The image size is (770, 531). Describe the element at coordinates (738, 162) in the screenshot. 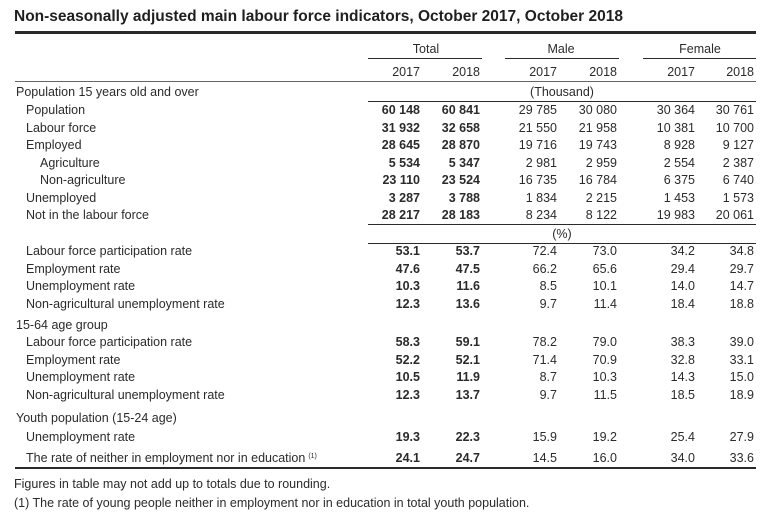

I see `table-cell: 2 387` at that location.